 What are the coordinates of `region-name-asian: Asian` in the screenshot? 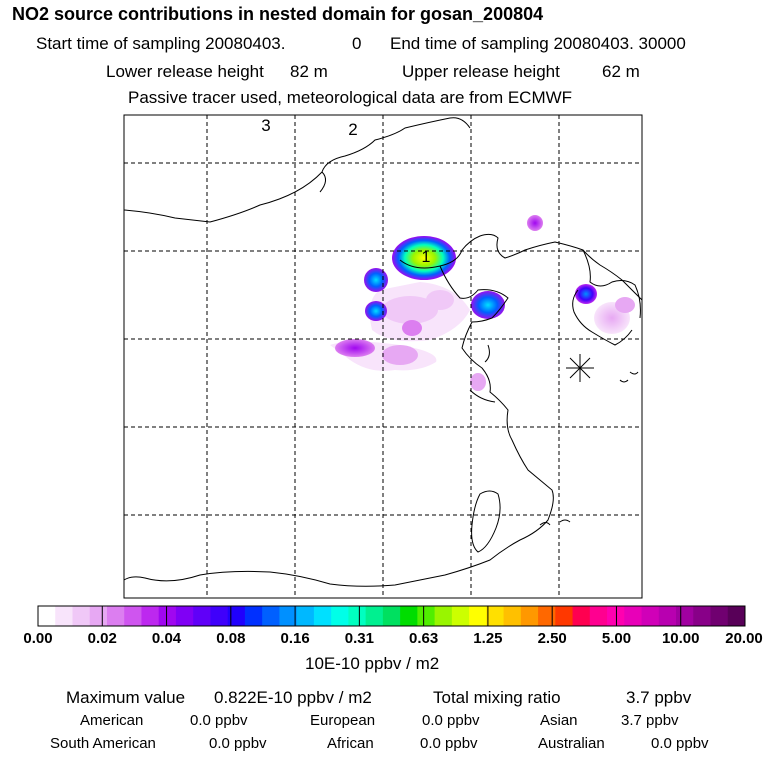 It's located at (559, 720).